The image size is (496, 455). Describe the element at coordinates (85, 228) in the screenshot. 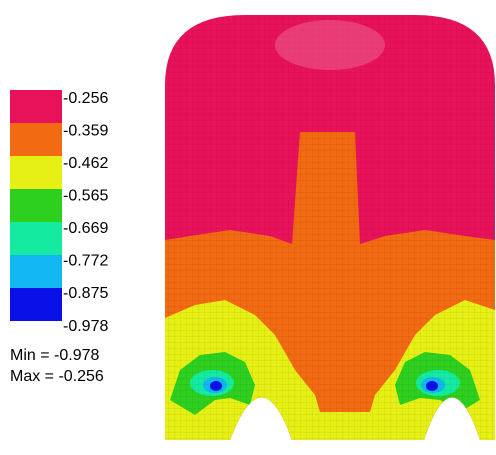

I see `legend-label: -0.669` at that location.